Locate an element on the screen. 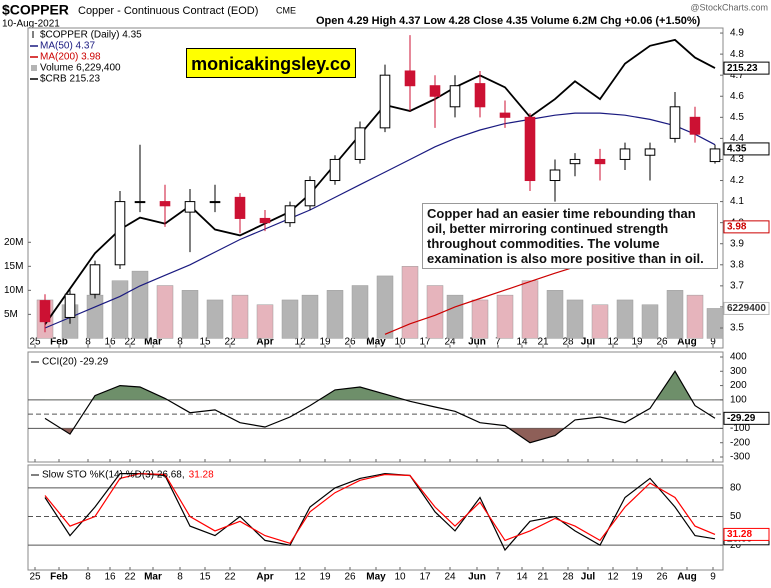  y-tick-label: 4.5 is located at coordinates (737, 117).